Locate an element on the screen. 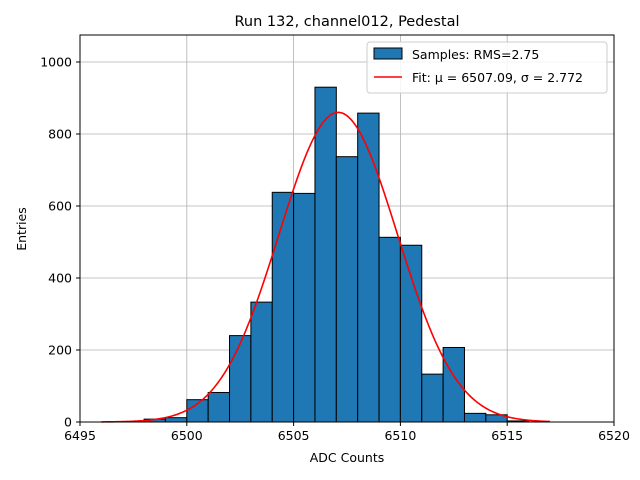 The height and width of the screenshot is (480, 640). y-tick-label: 200 is located at coordinates (60, 350).